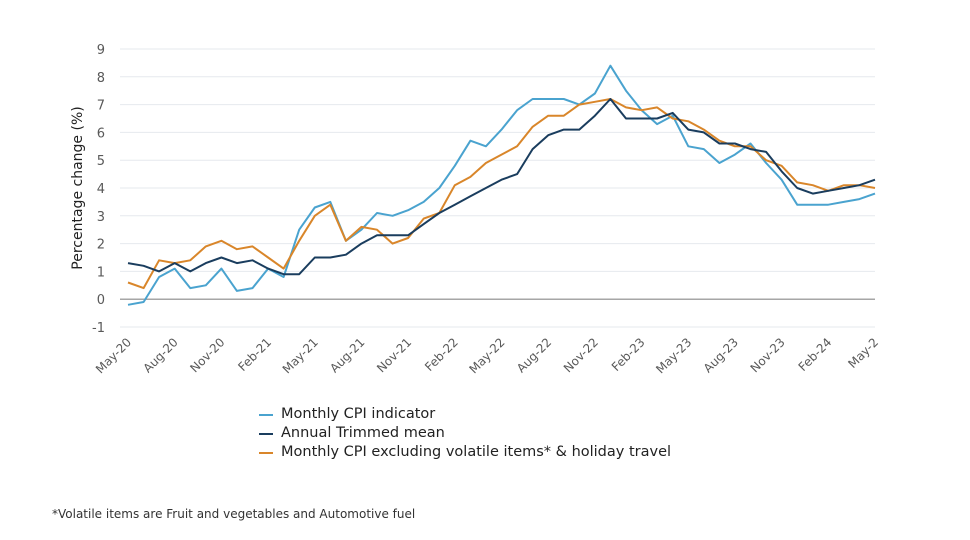  What do you see at coordinates (113, 355) in the screenshot?
I see `x-tick-label: May-20` at bounding box center [113, 355].